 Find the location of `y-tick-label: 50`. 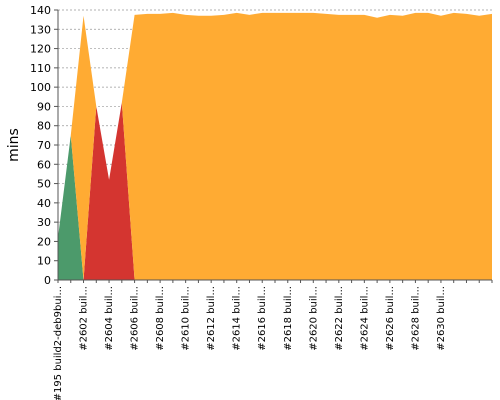

y-tick-label: 50 is located at coordinates (44, 184).